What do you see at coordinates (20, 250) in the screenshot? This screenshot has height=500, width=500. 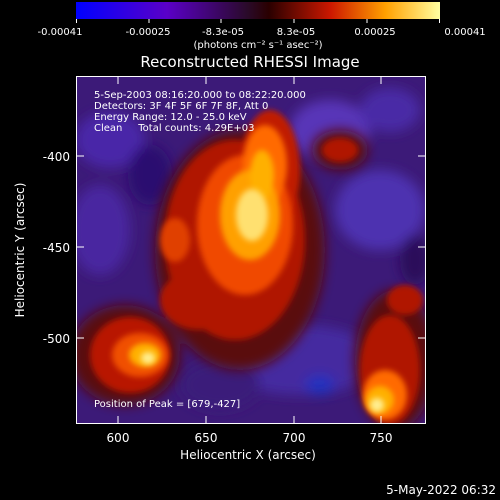 I see `y-axis-label: Heliocentric Y (arcsec)` at bounding box center [20, 250].